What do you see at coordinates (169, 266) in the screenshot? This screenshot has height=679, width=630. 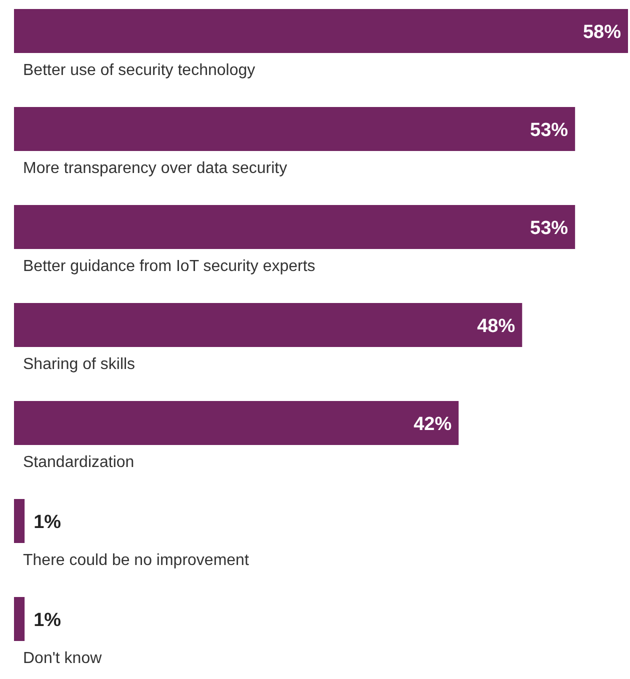 I see `y-tick-label: Better guidance from IoT security experts` at bounding box center [169, 266].